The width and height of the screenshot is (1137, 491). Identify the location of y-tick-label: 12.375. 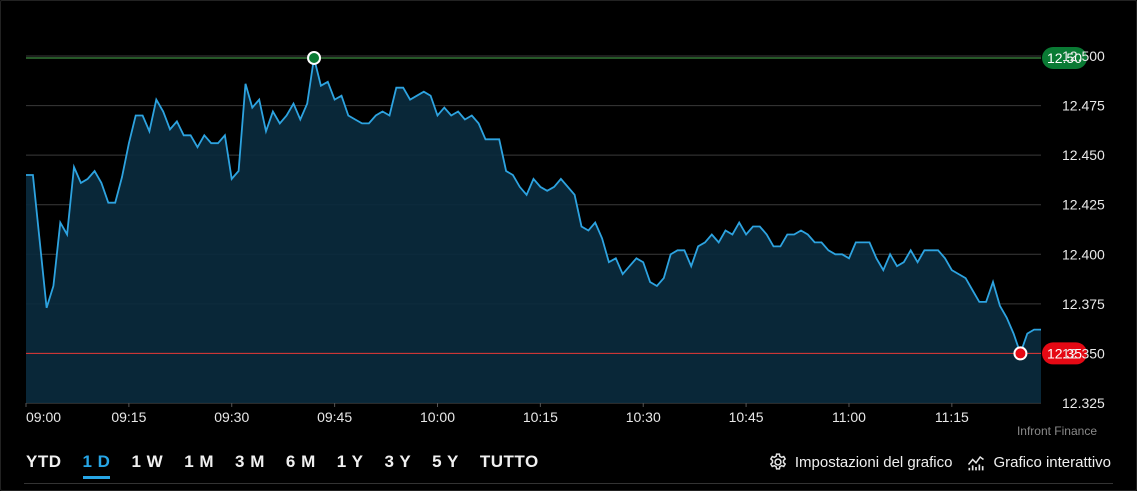
(1083, 304).